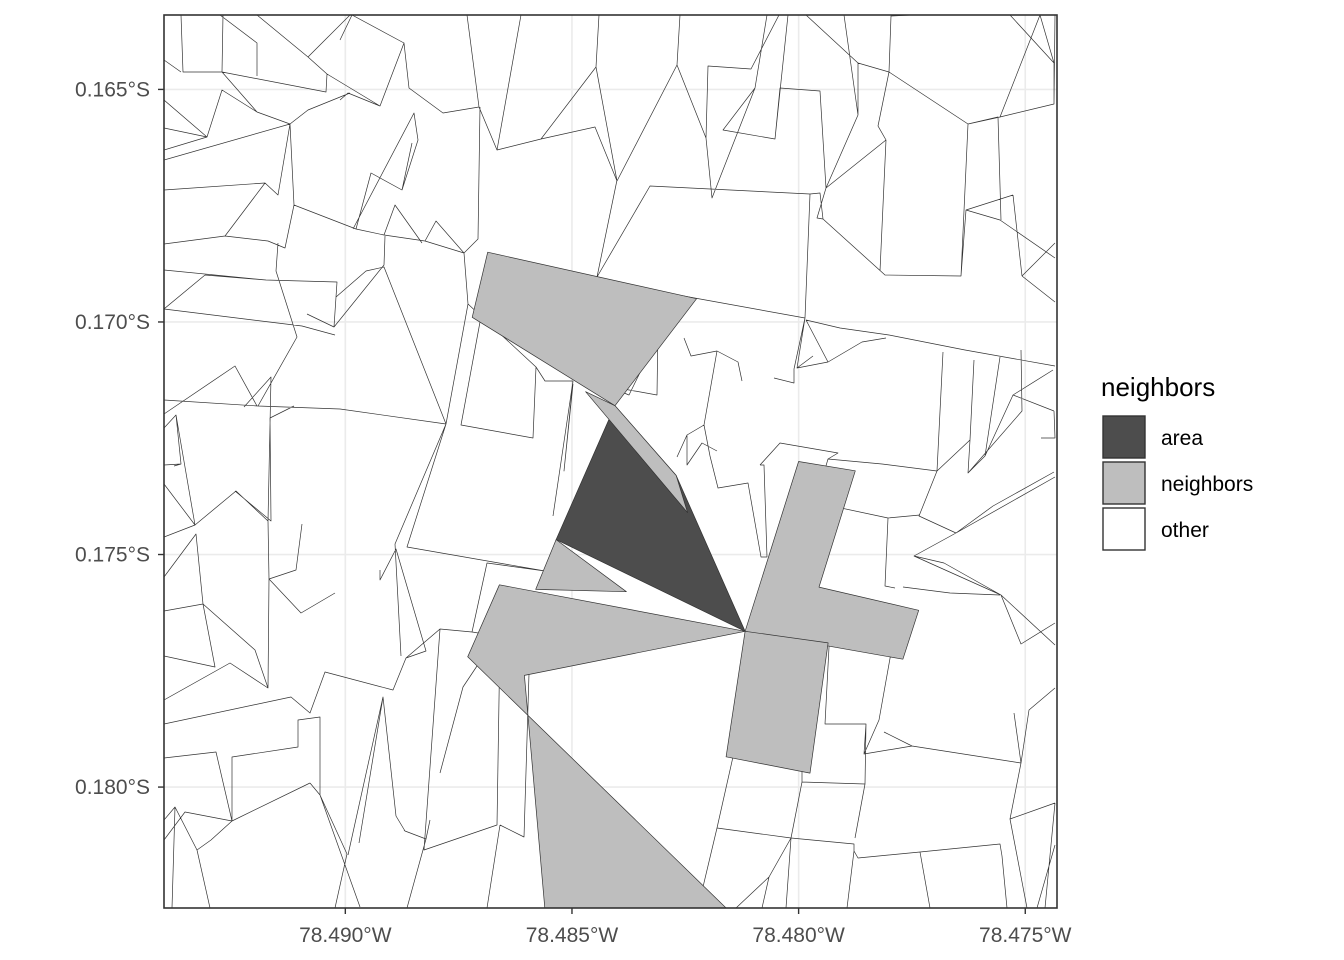 The width and height of the screenshot is (1344, 960). What do you see at coordinates (112, 787) in the screenshot?
I see `y-tick-label: 0.180°S` at bounding box center [112, 787].